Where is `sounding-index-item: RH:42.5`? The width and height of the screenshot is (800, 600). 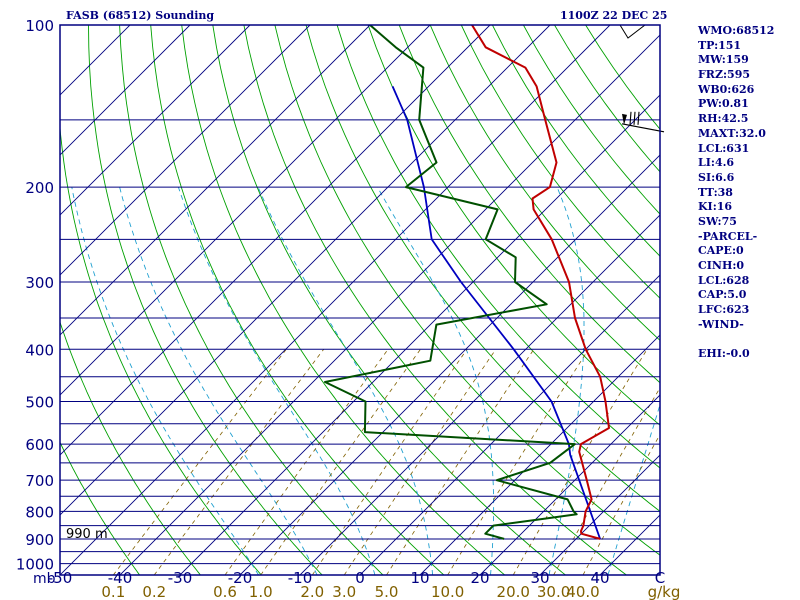 sounding-index-item: RH:42.5 is located at coordinates (723, 119).